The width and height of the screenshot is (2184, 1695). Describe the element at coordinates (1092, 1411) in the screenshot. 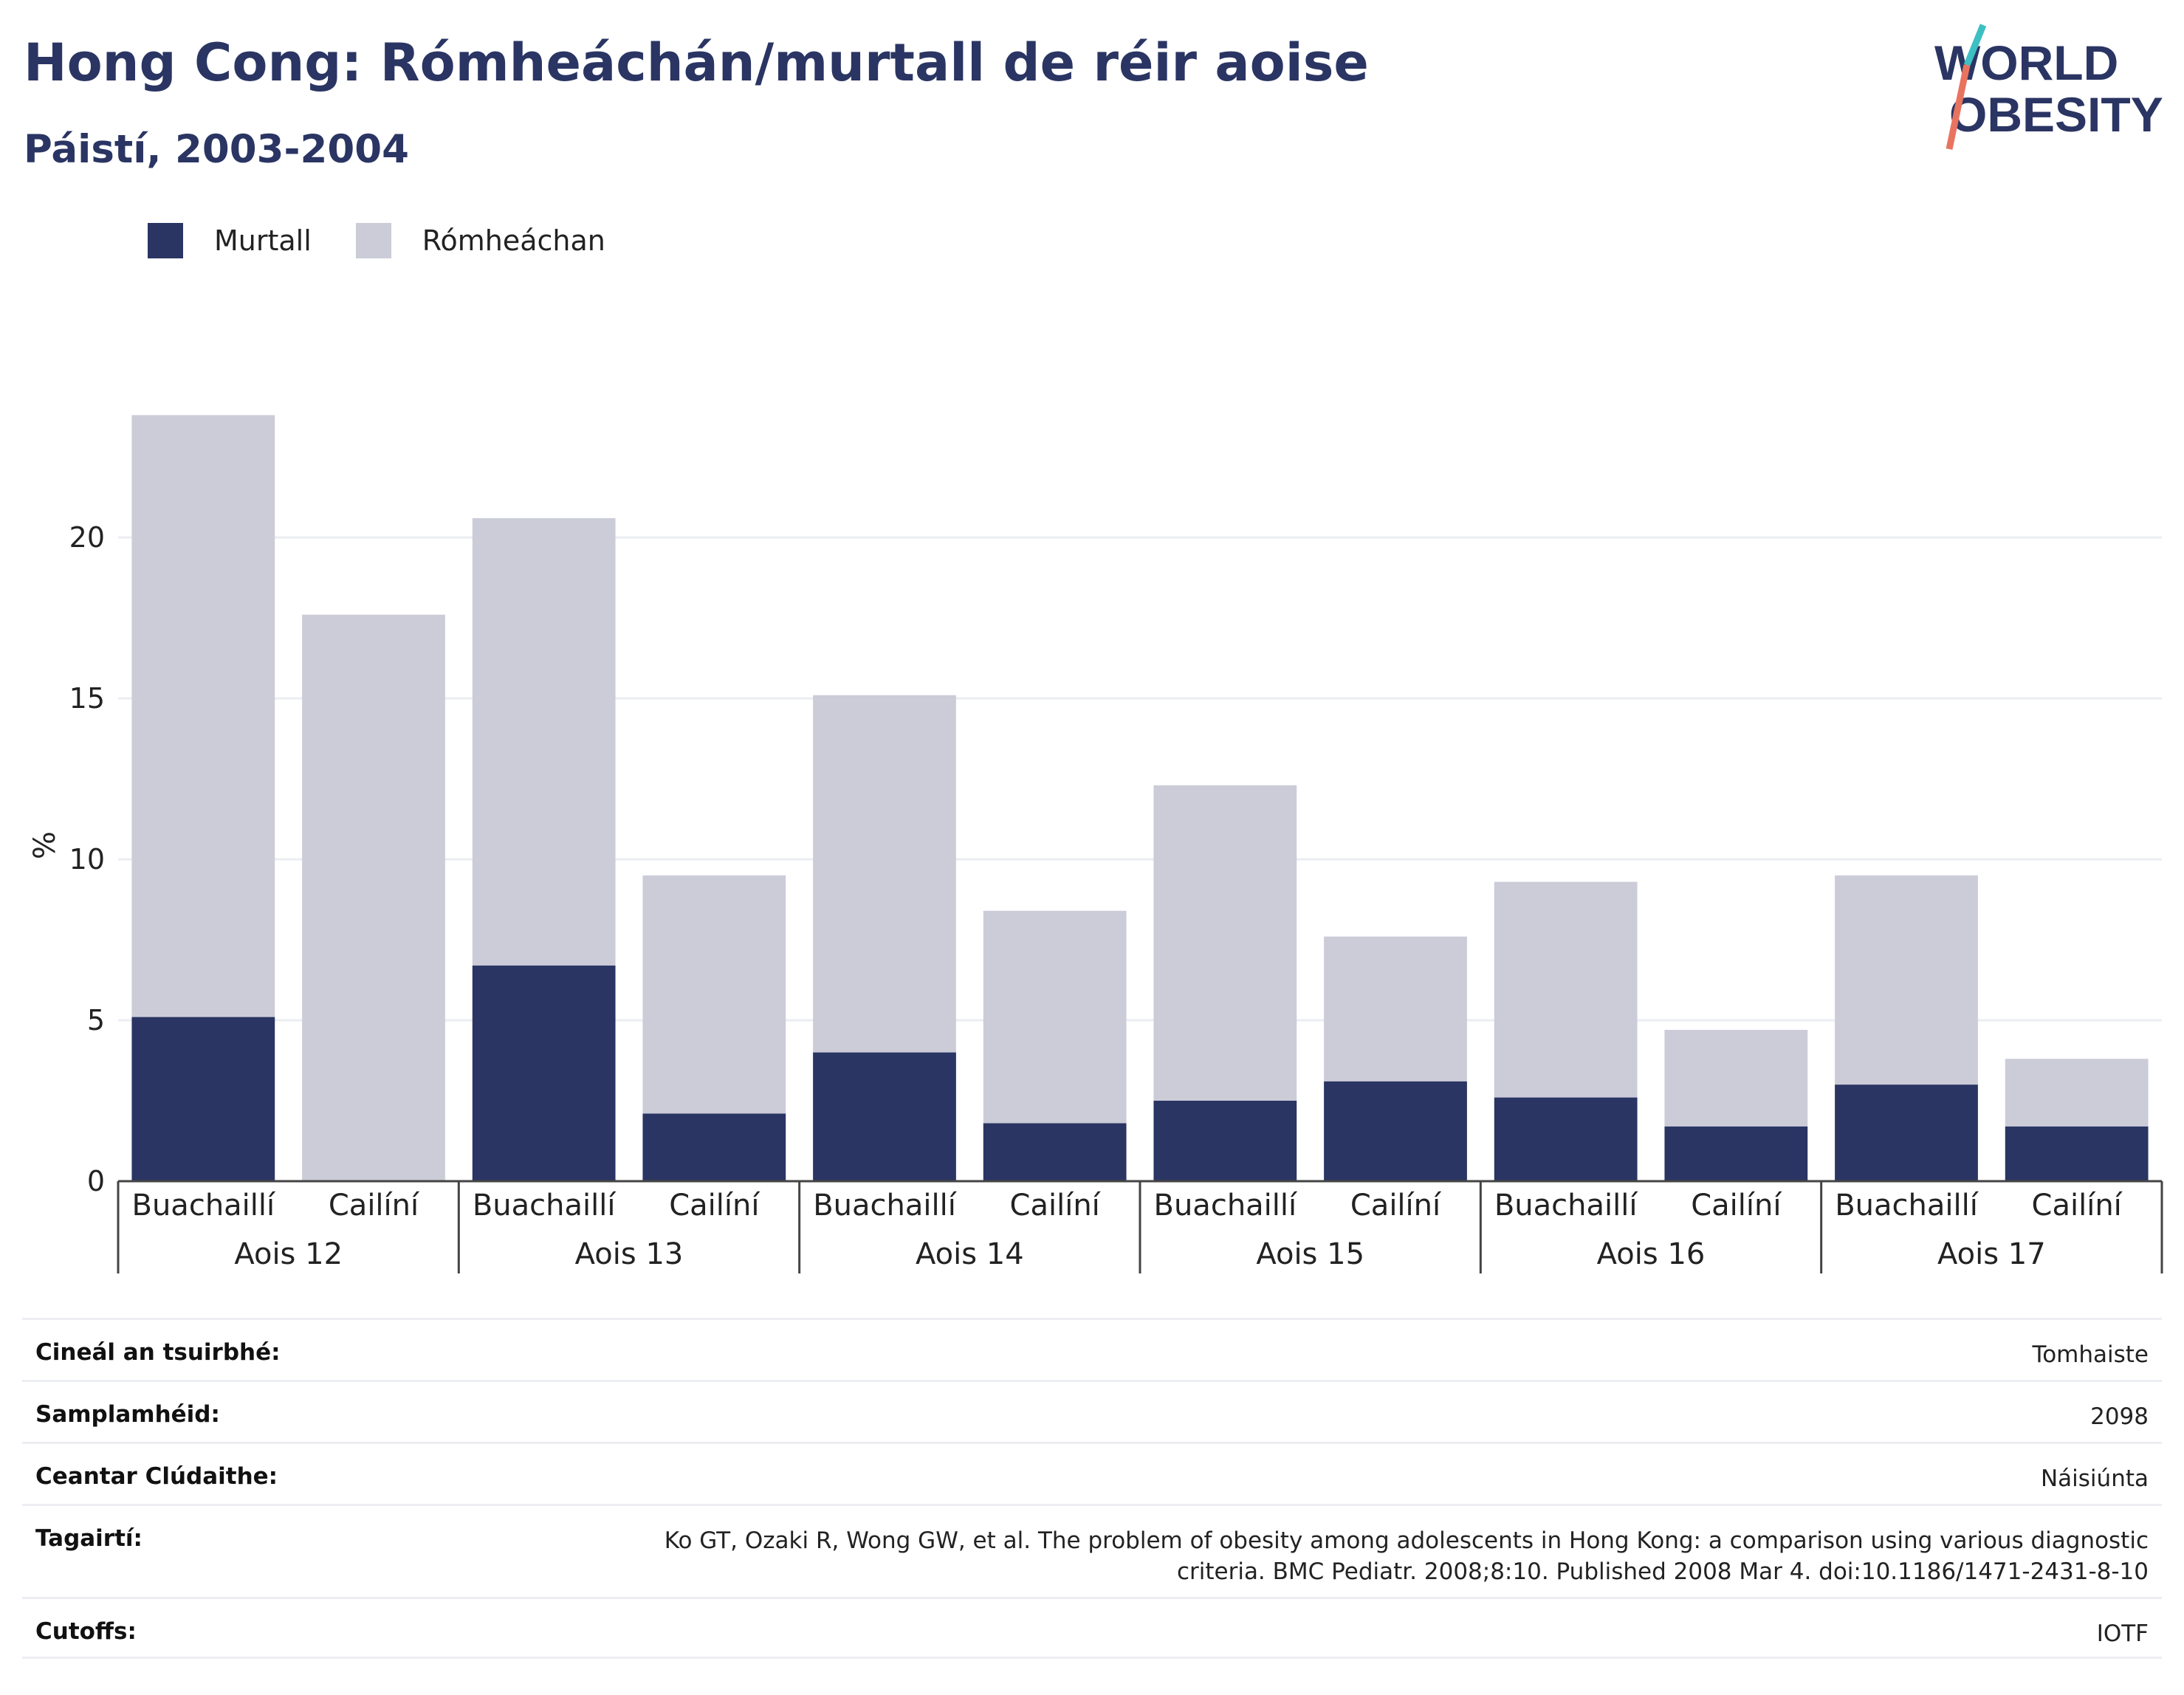

I see `meta-row-sample-size: Samplamhéid: 2098` at that location.